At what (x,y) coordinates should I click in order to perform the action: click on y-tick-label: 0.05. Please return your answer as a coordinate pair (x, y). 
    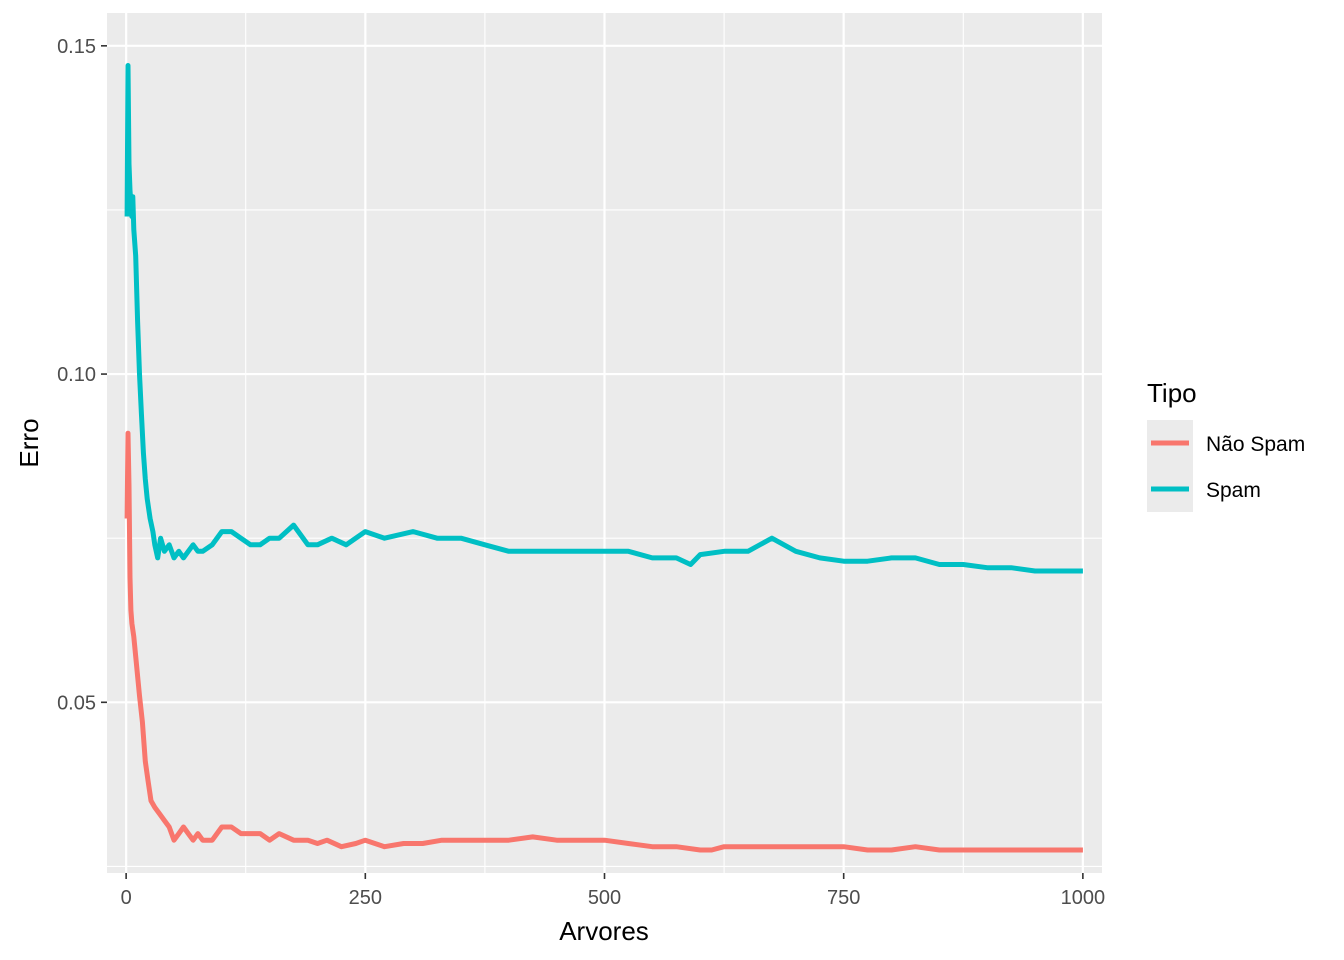
    Looking at the image, I should click on (76, 703).